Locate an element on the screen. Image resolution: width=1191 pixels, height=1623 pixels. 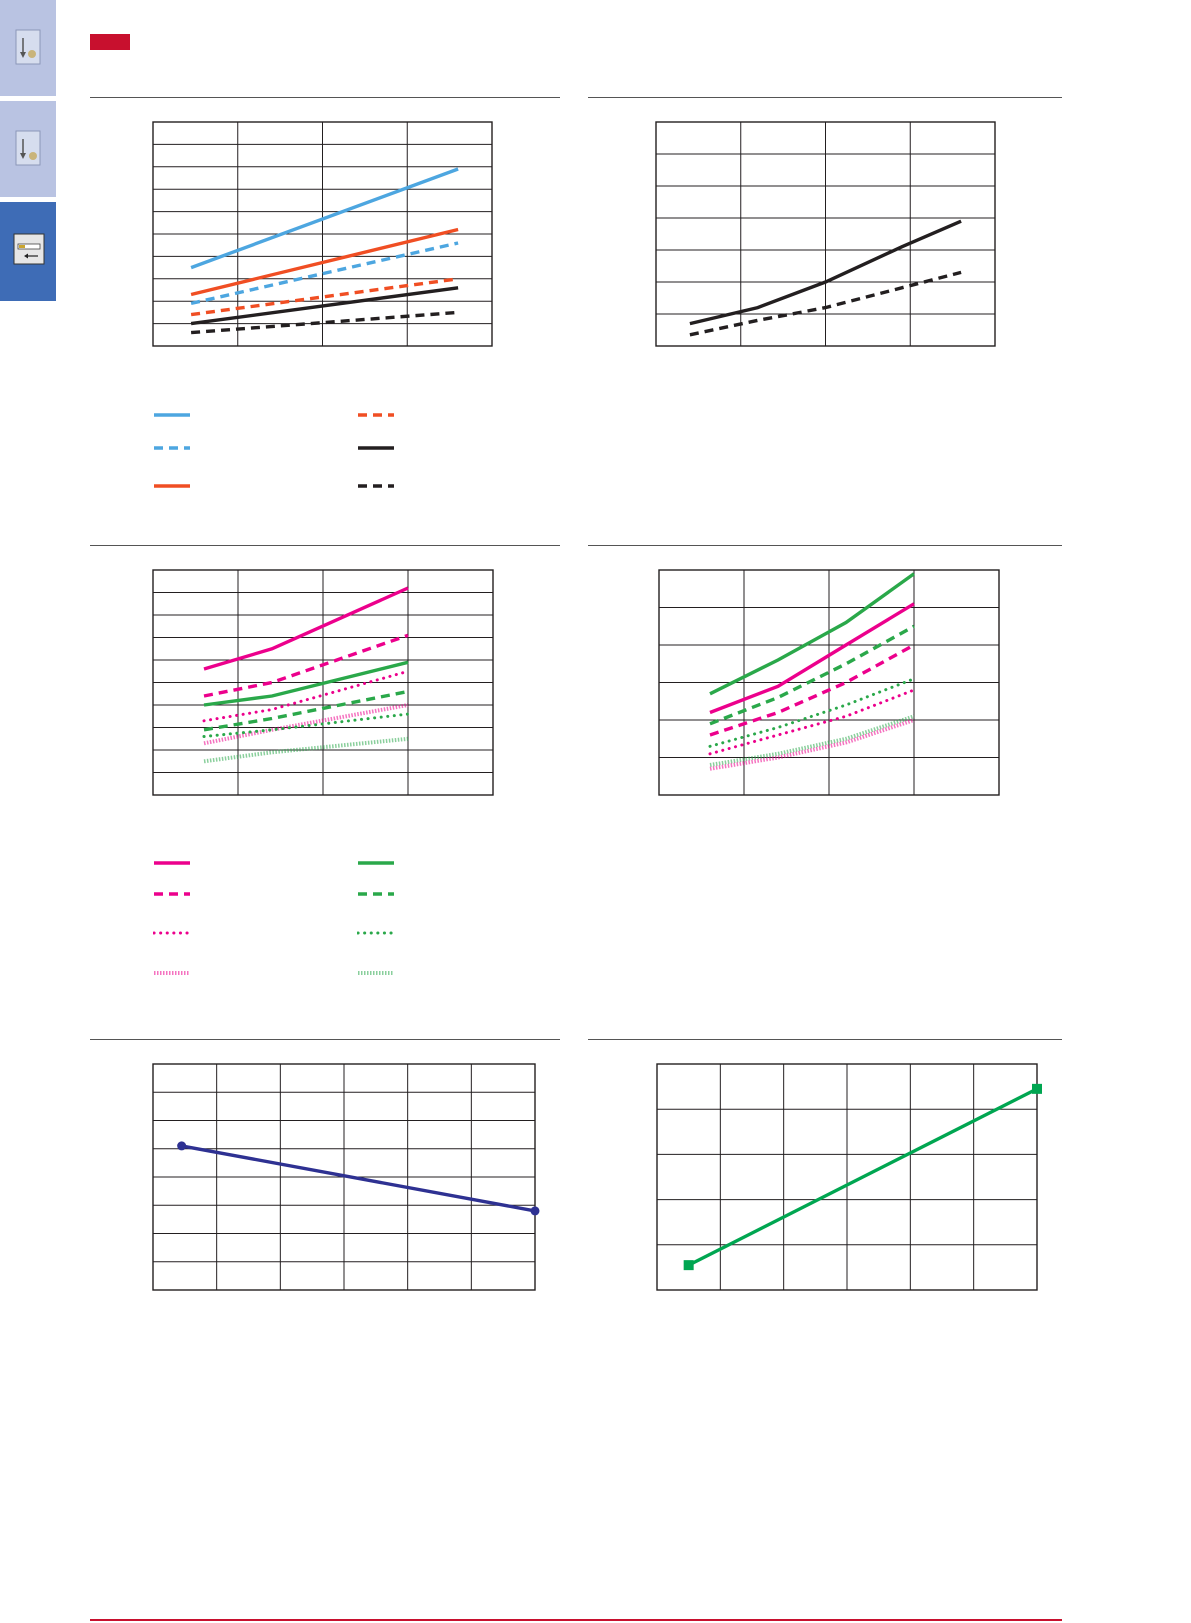
footer-rule is located at coordinates (576, 1620).